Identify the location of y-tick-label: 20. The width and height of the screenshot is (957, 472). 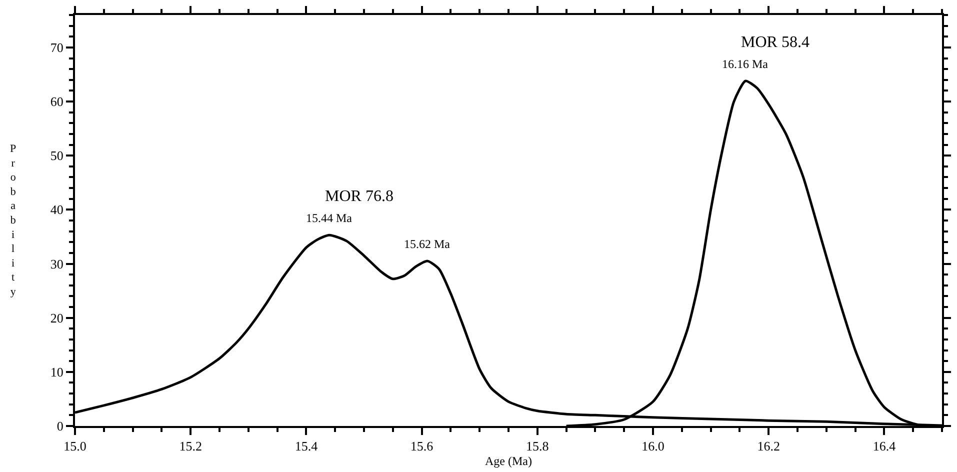
(57, 318).